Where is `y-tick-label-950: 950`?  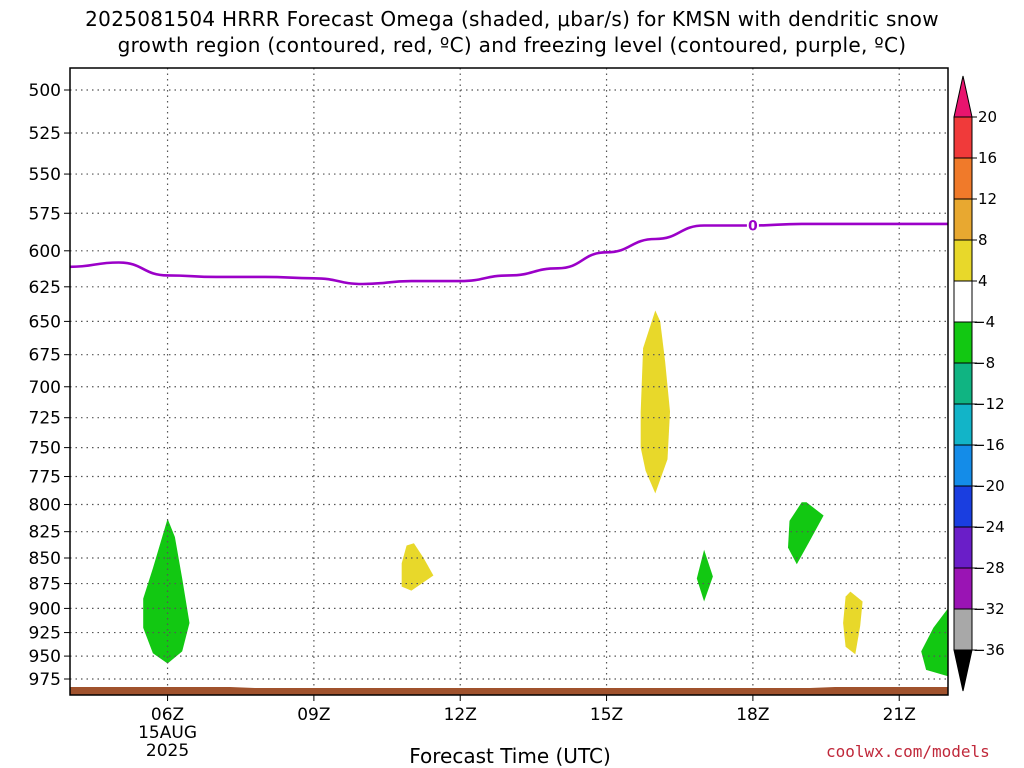
y-tick-label-950: 950 is located at coordinates (45, 657).